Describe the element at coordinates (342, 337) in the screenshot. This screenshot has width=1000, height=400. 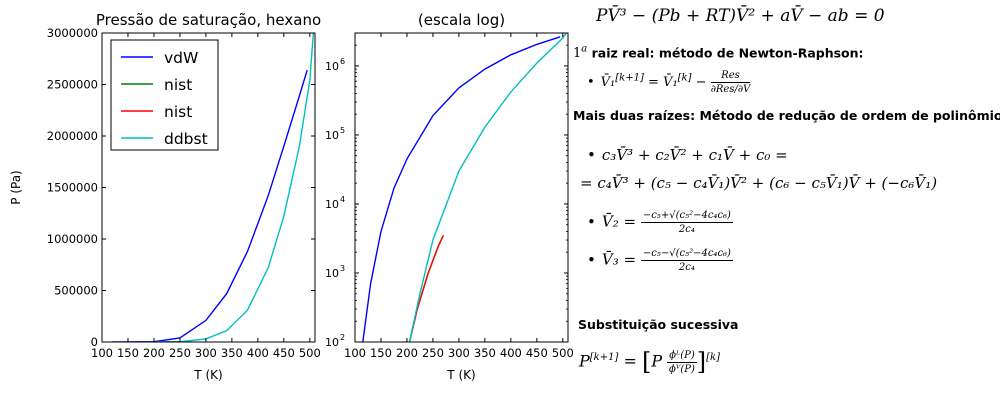
I see `y-tick-exponent: 2` at that location.